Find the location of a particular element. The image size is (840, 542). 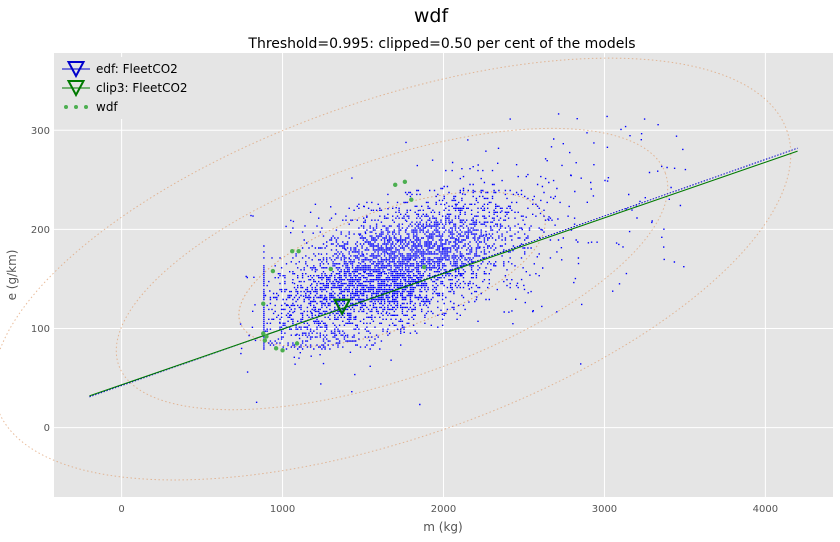

x-tick-label: 4000 is located at coordinates (765, 509).